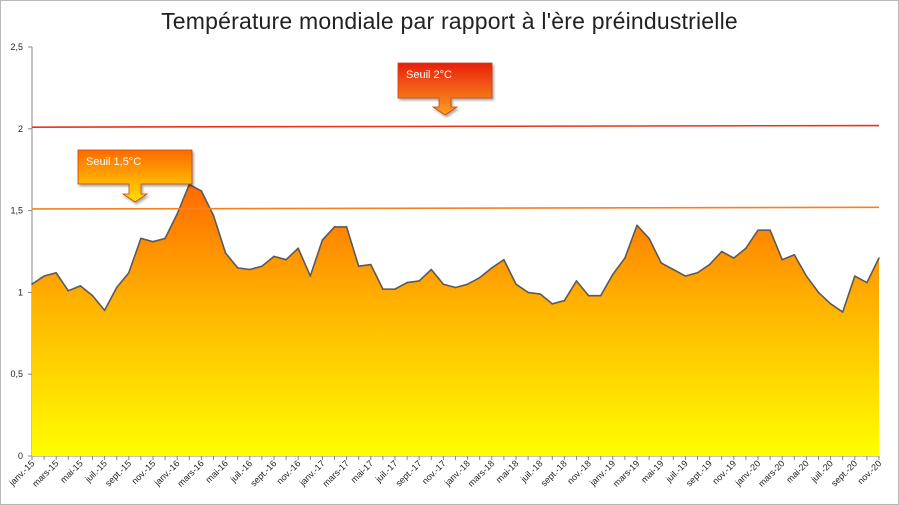 Image resolution: width=899 pixels, height=505 pixels. What do you see at coordinates (71, 471) in the screenshot?
I see `x-tick-label: mai-15` at bounding box center [71, 471].